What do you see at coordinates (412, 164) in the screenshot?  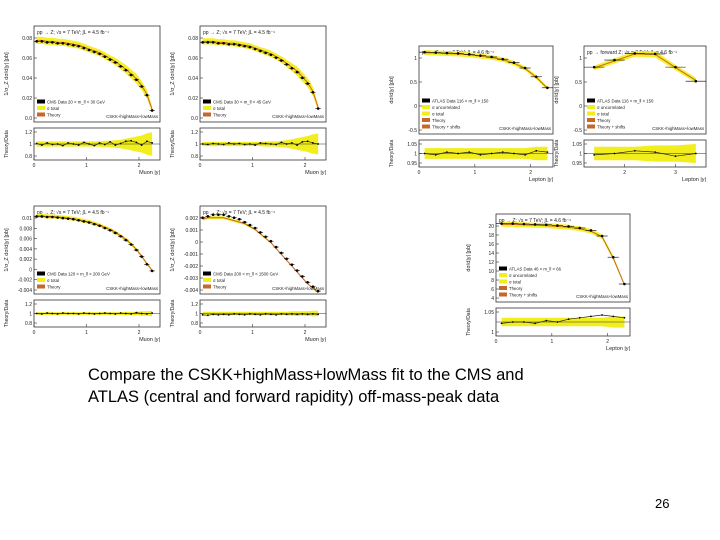 I see `ratio-tick-label: 0.95` at bounding box center [412, 164].